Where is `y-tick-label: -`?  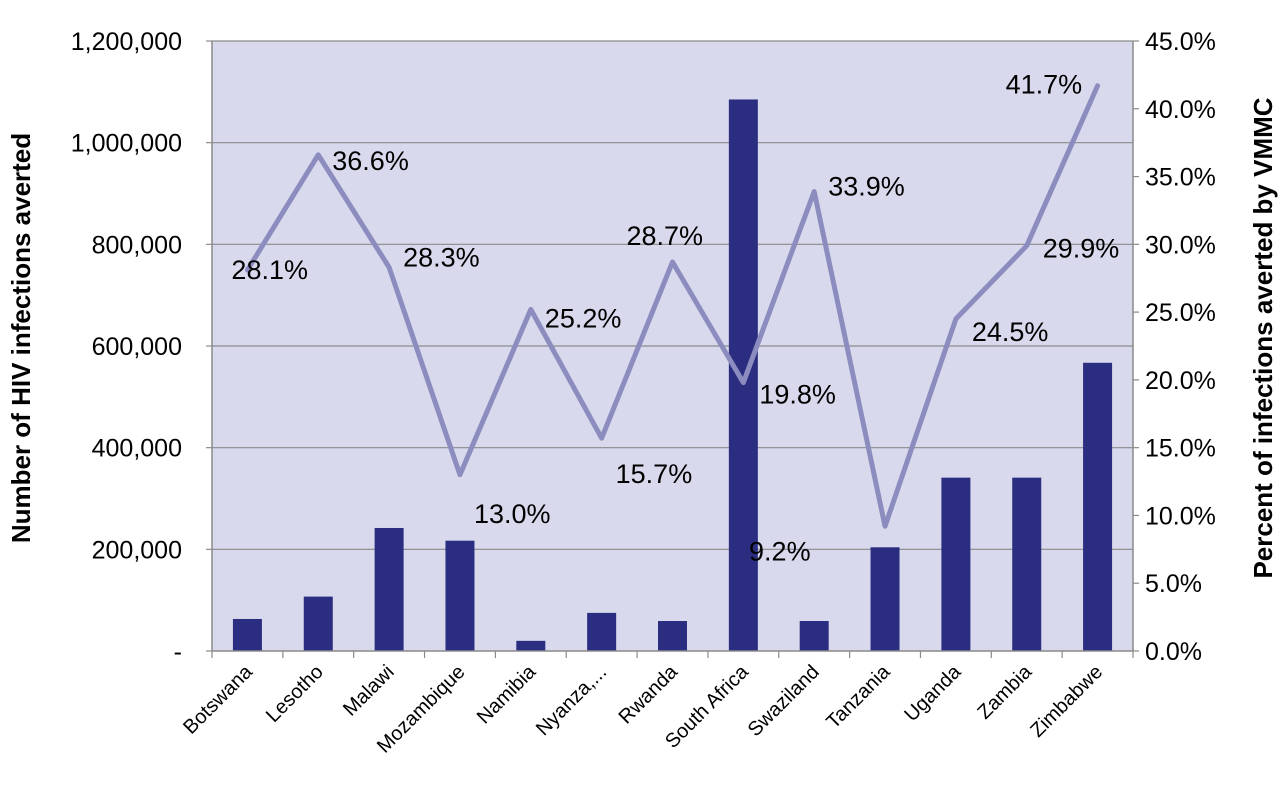
y-tick-label: - is located at coordinates (178, 652).